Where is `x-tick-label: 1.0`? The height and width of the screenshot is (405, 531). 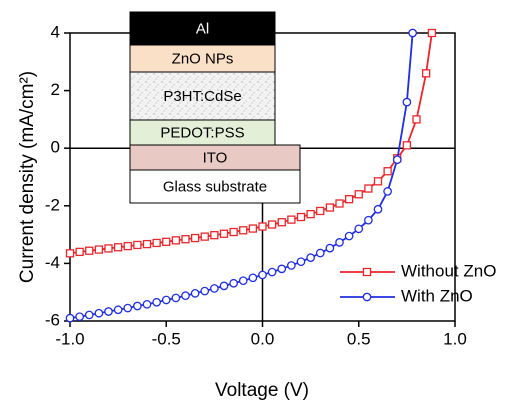 x-tick-label: 1.0 is located at coordinates (455, 338).